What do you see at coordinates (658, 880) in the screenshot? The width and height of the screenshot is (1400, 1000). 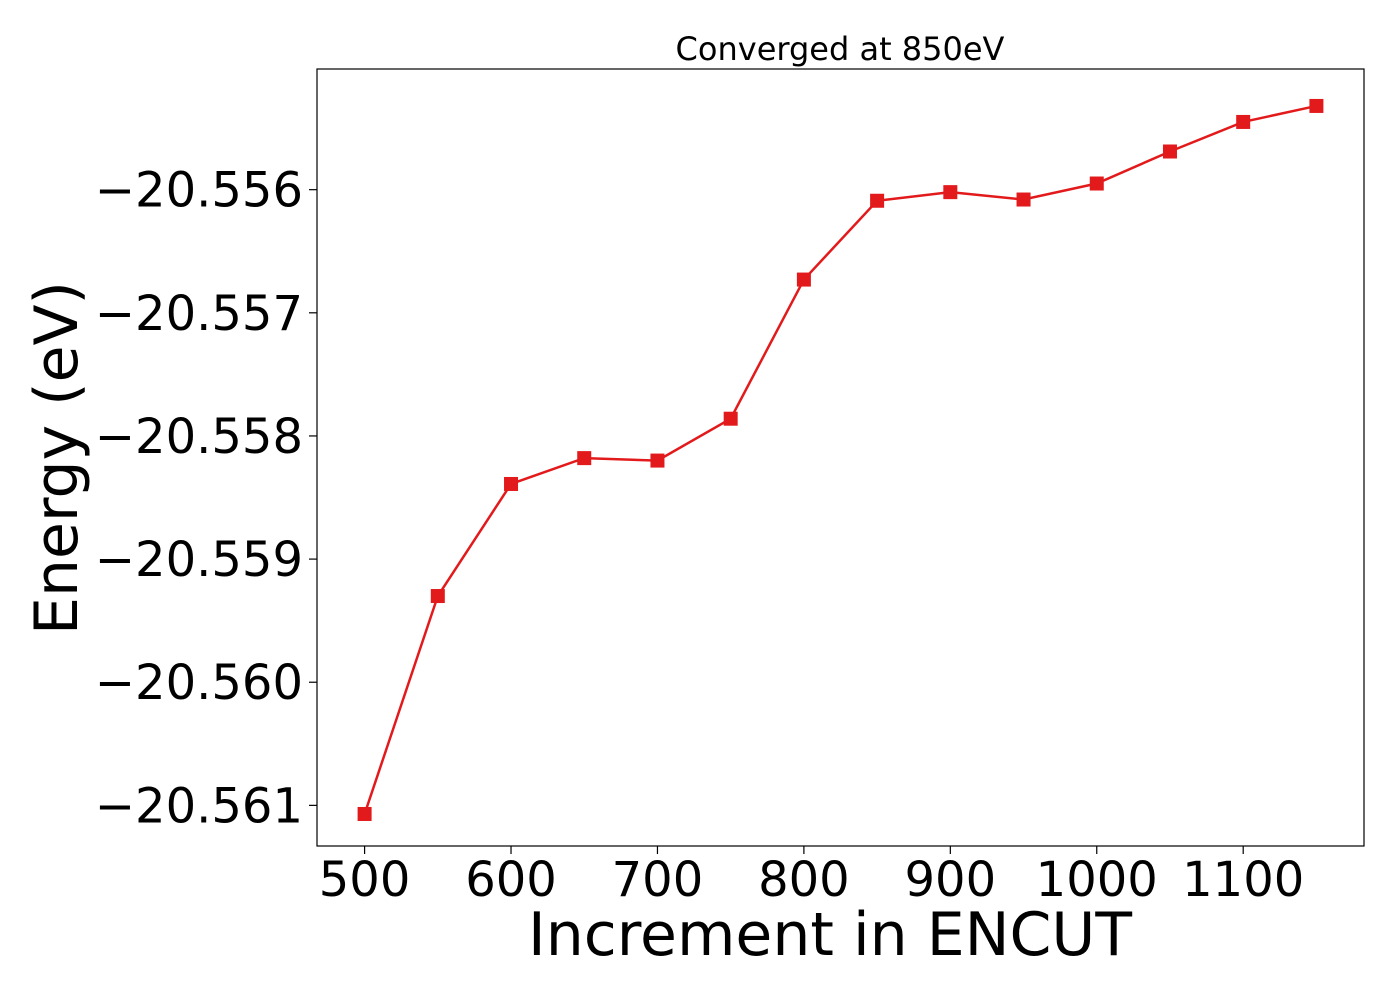 I see `x-tick-label: 700` at bounding box center [658, 880].